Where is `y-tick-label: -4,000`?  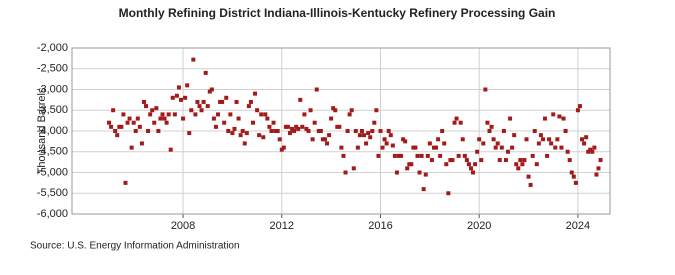 y-tick-label: -4,000 is located at coordinates (52, 131).